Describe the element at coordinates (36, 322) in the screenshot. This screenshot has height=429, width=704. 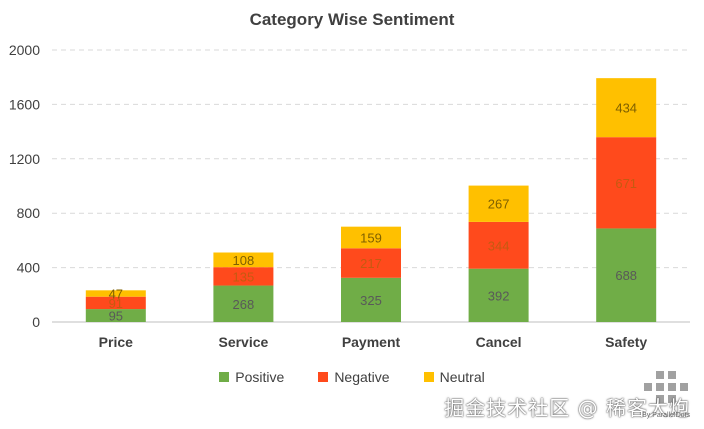
I see `y-tick-label: 0` at that location.